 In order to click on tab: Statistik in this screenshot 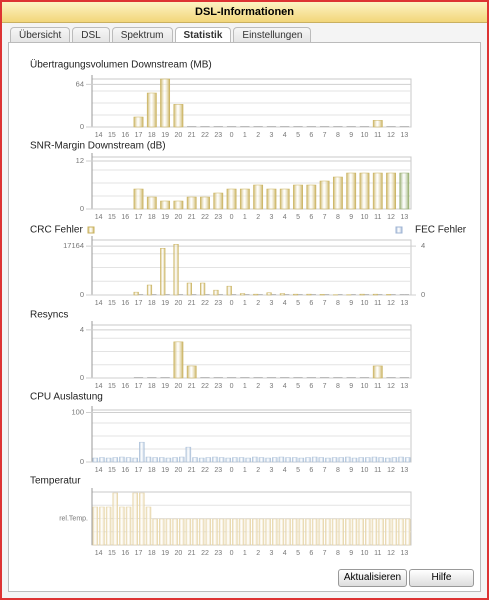, I will do `click(203, 36)`.